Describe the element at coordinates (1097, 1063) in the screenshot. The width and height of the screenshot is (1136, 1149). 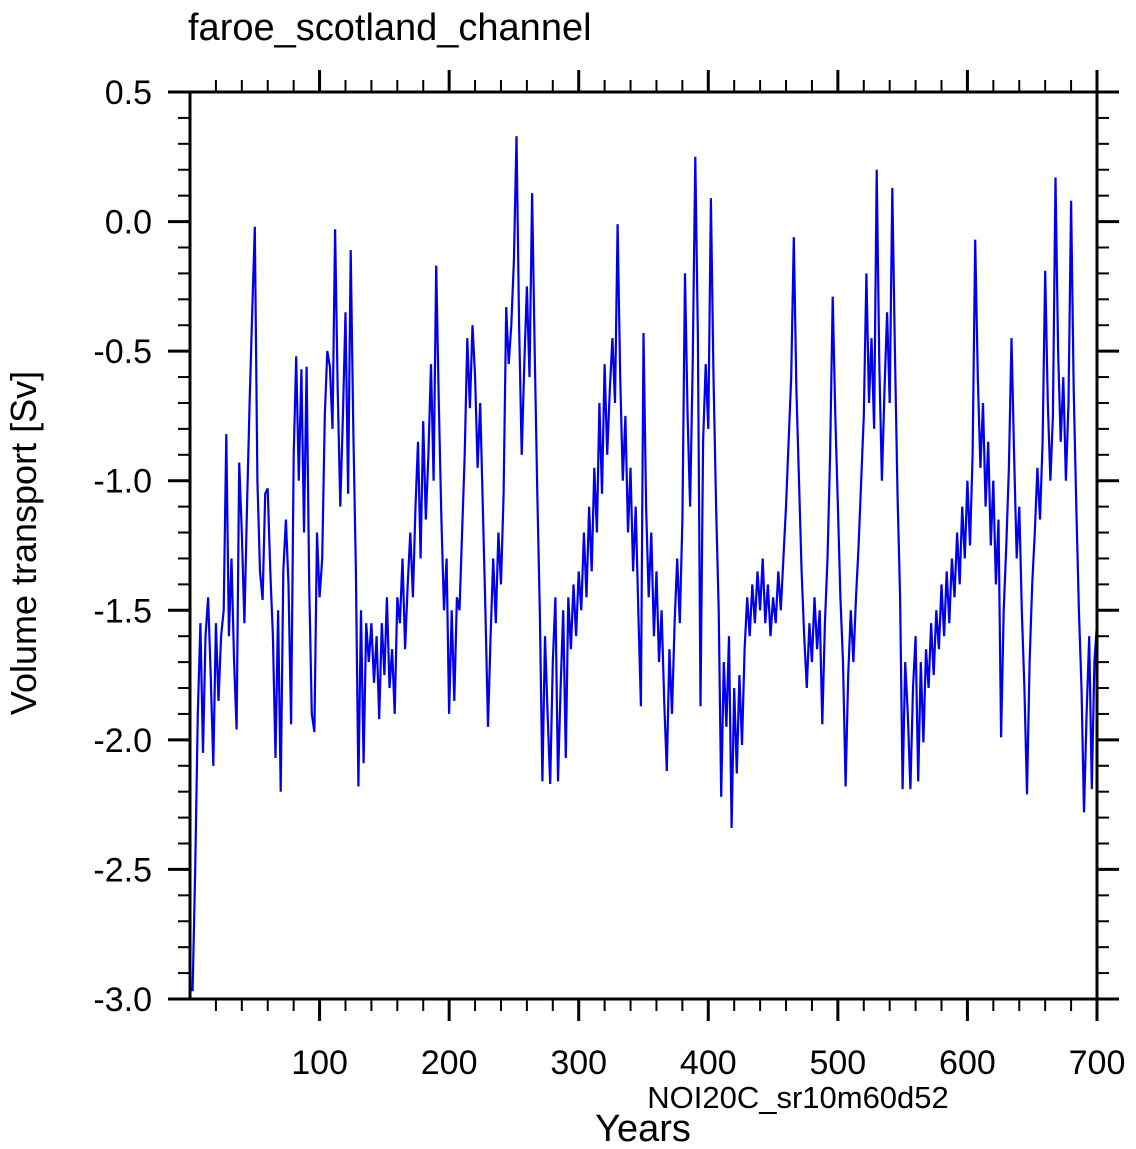
I see `x-tick-label: 700` at that location.